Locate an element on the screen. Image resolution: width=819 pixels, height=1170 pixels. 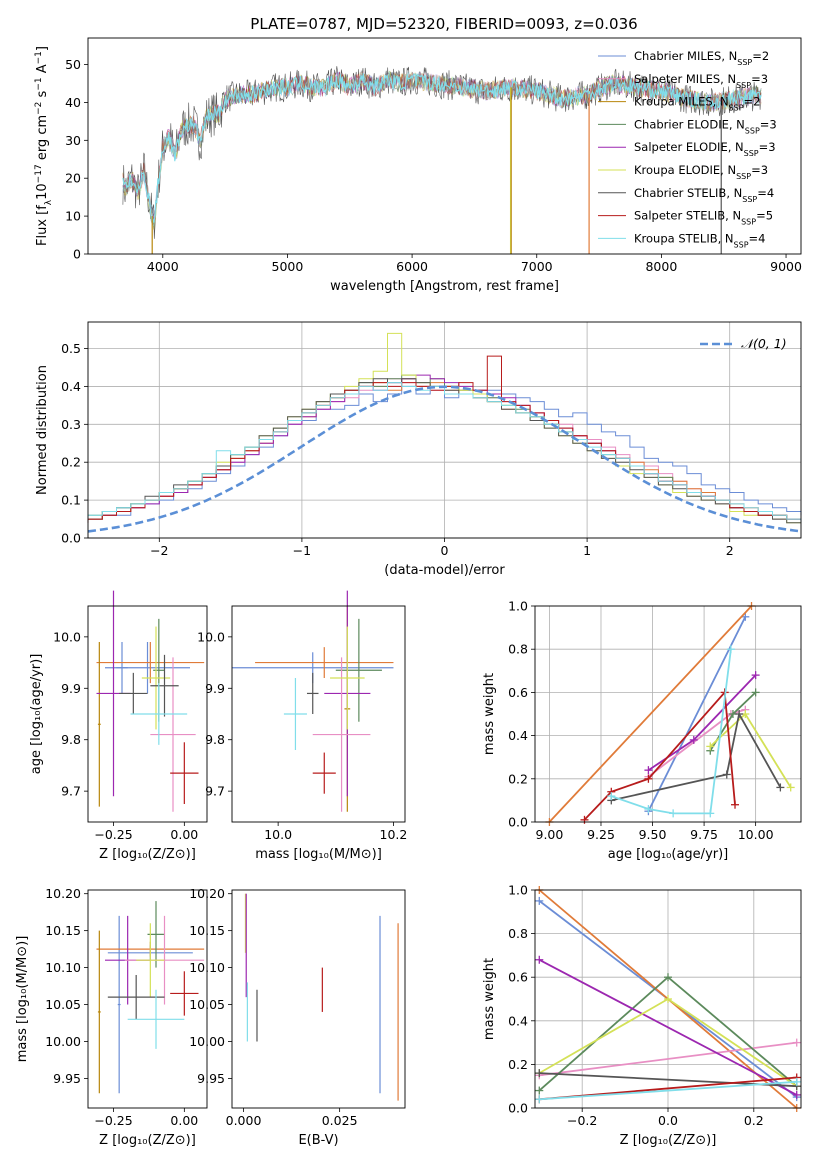
y-axis-label-part: −1 is located at coordinates (39, 57).